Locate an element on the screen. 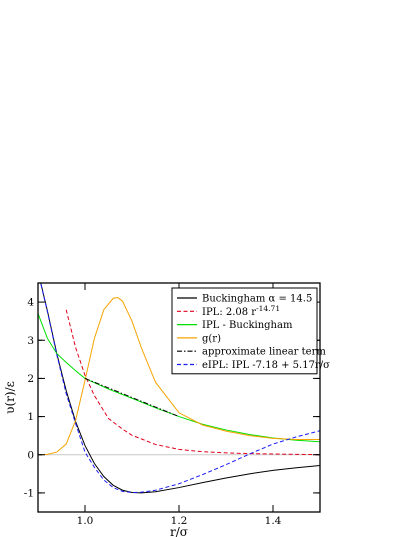 The width and height of the screenshot is (415, 537). legend-label-4: g(r) is located at coordinates (211, 338).